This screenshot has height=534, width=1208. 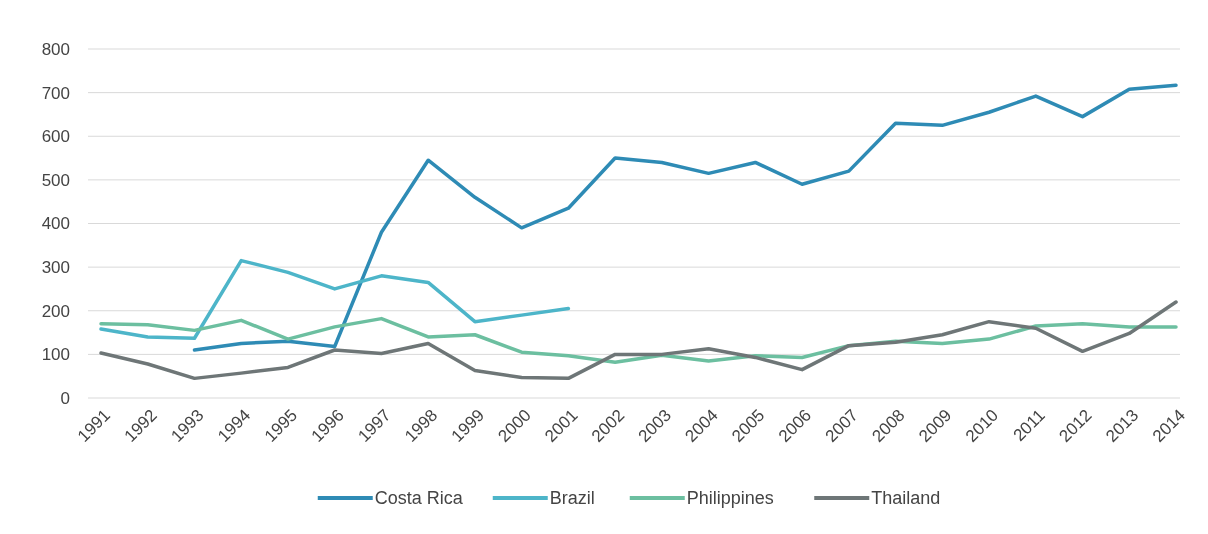 What do you see at coordinates (55, 49) in the screenshot?
I see `y-tick-label: 800` at bounding box center [55, 49].